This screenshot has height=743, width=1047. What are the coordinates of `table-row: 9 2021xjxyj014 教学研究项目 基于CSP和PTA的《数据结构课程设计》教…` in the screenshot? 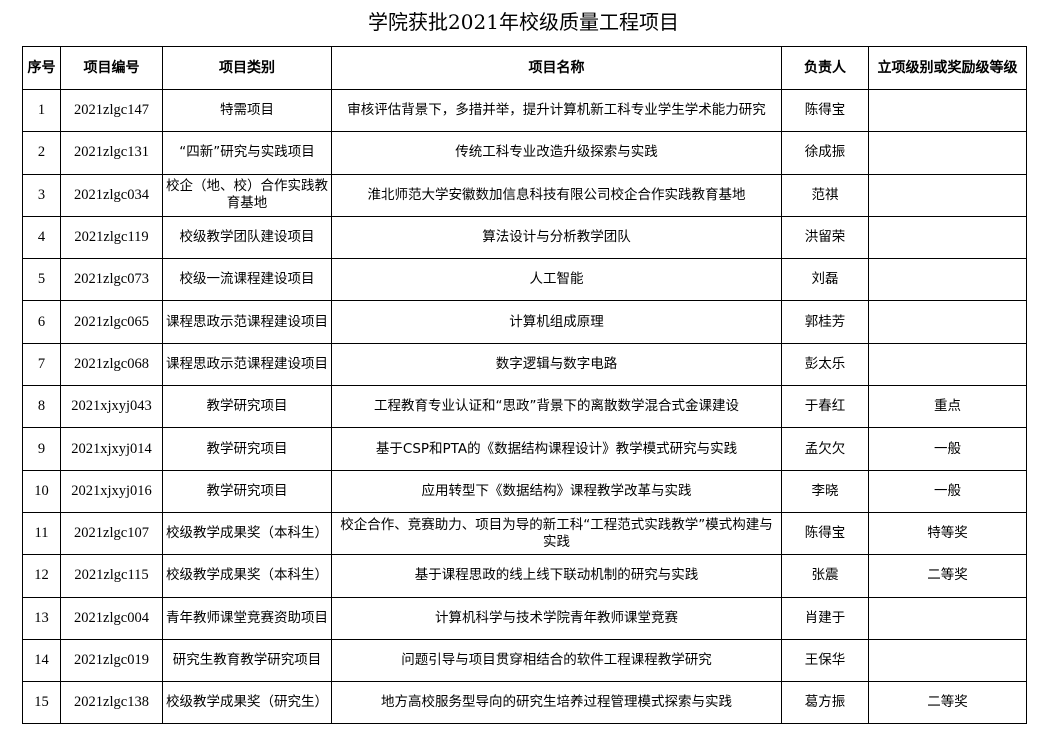 It's located at (524, 449).